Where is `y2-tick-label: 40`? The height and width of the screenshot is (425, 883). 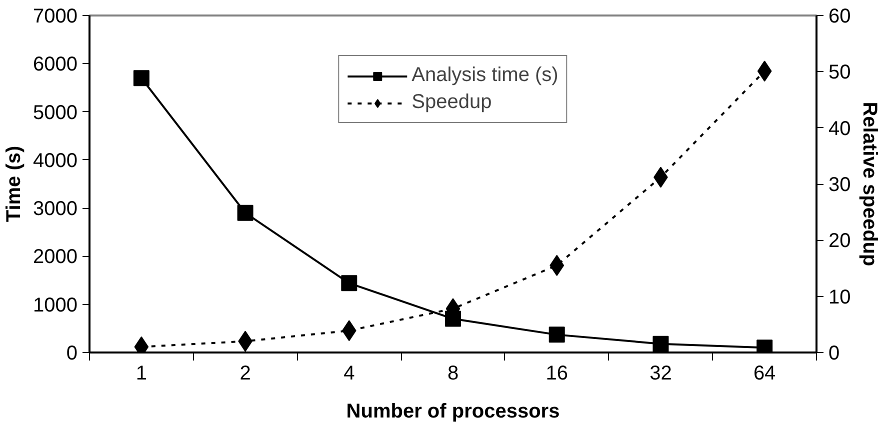 y2-tick-label: 40 is located at coordinates (839, 129).